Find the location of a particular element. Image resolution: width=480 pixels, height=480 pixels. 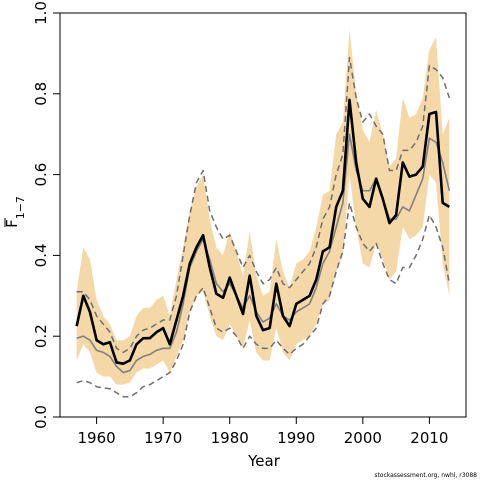

x-axis: 1960 1970 1980 1990 2000 2010 is located at coordinates (263, 432).